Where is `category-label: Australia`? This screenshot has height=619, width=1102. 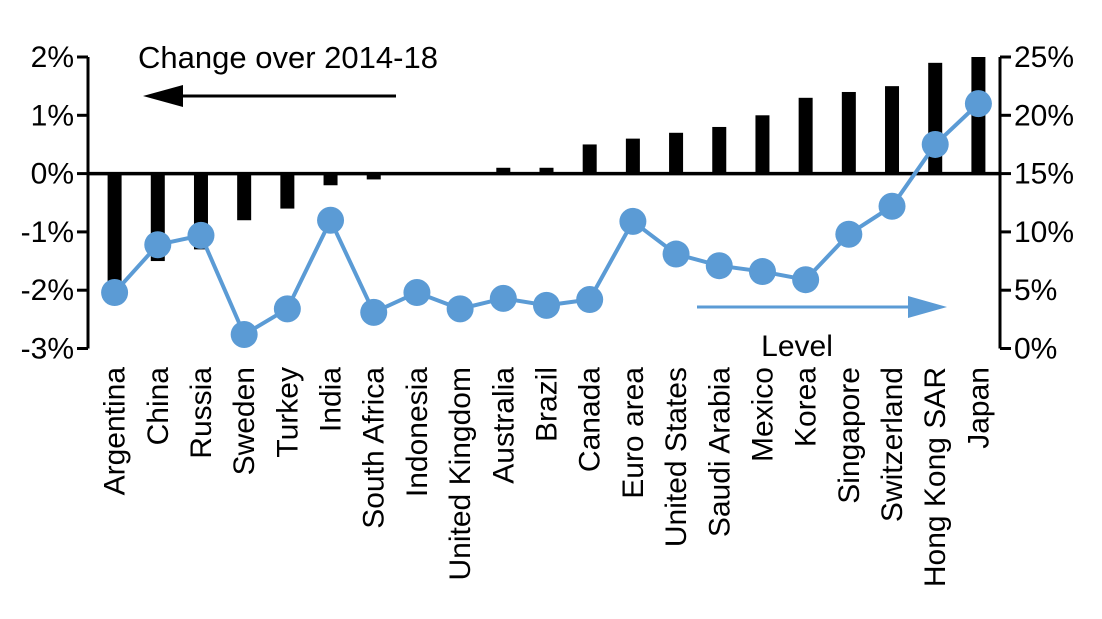 category-label: Australia is located at coordinates (503, 425).